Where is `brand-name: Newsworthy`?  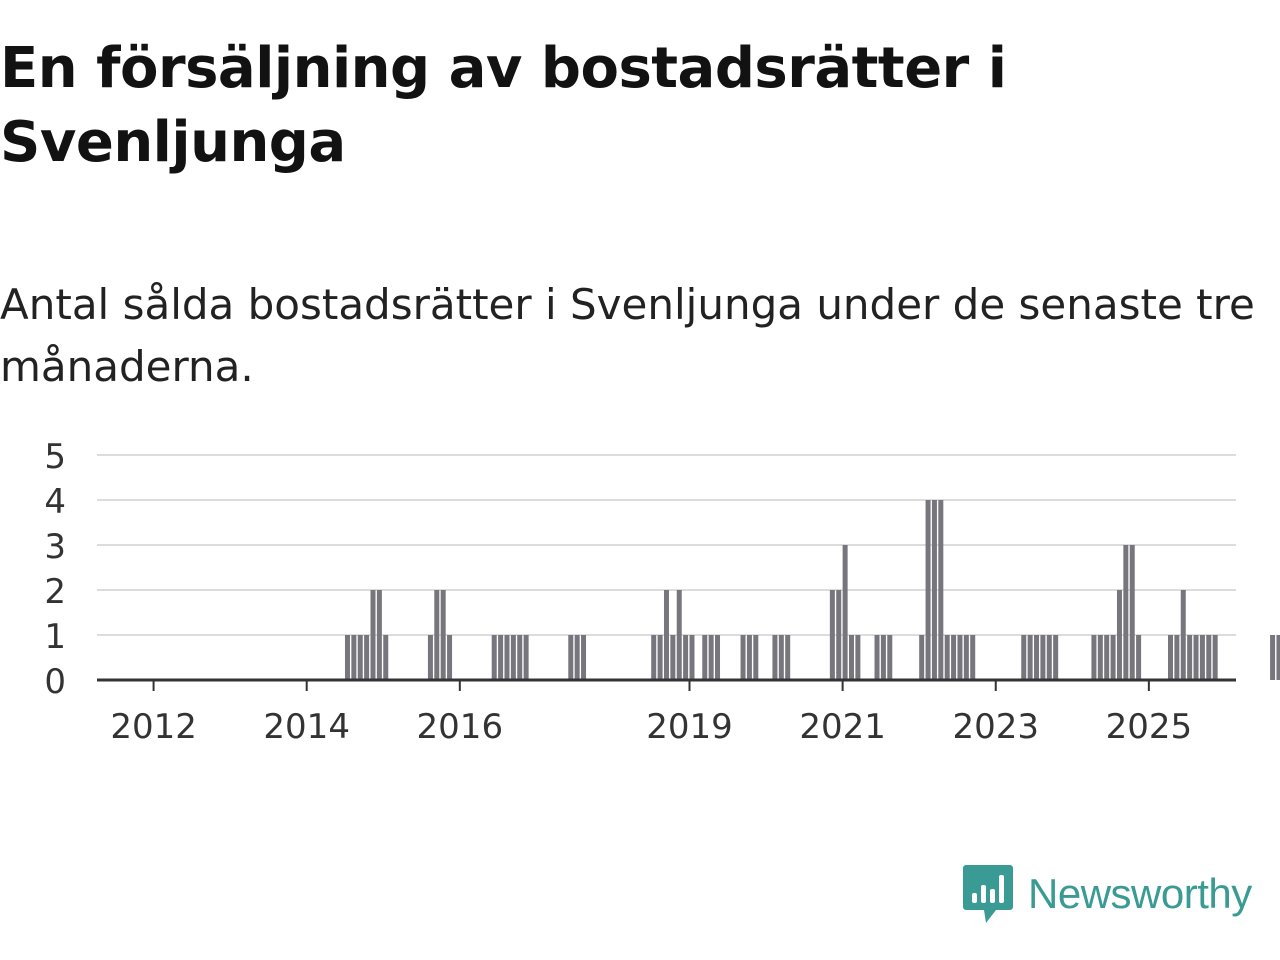 brand-name: Newsworthy is located at coordinates (1140, 893).